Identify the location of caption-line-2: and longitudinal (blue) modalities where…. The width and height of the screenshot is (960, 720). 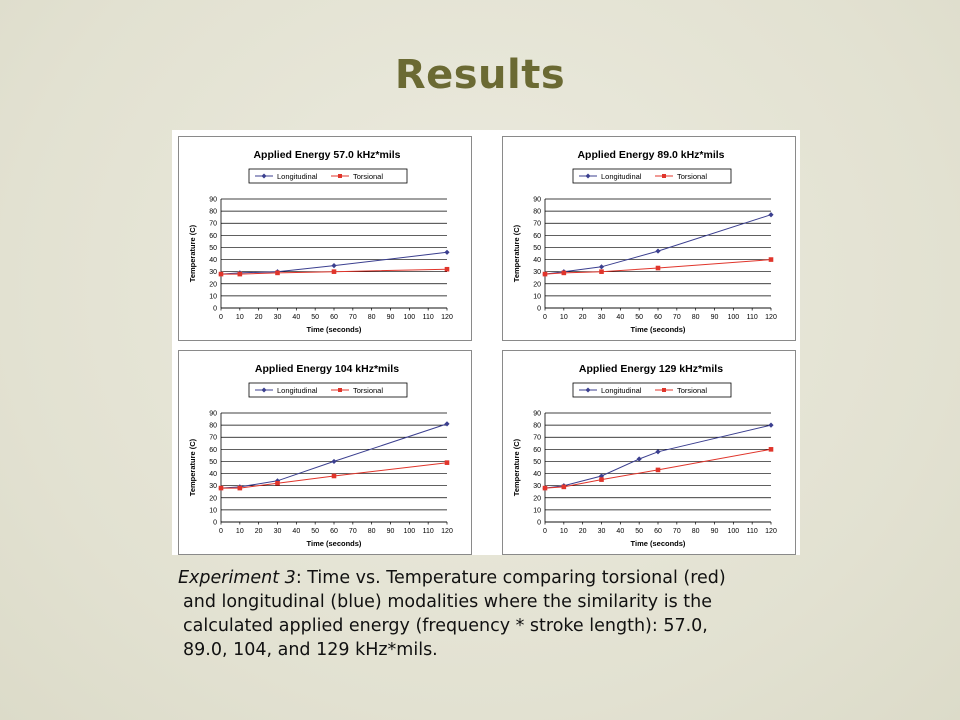
(447, 602).